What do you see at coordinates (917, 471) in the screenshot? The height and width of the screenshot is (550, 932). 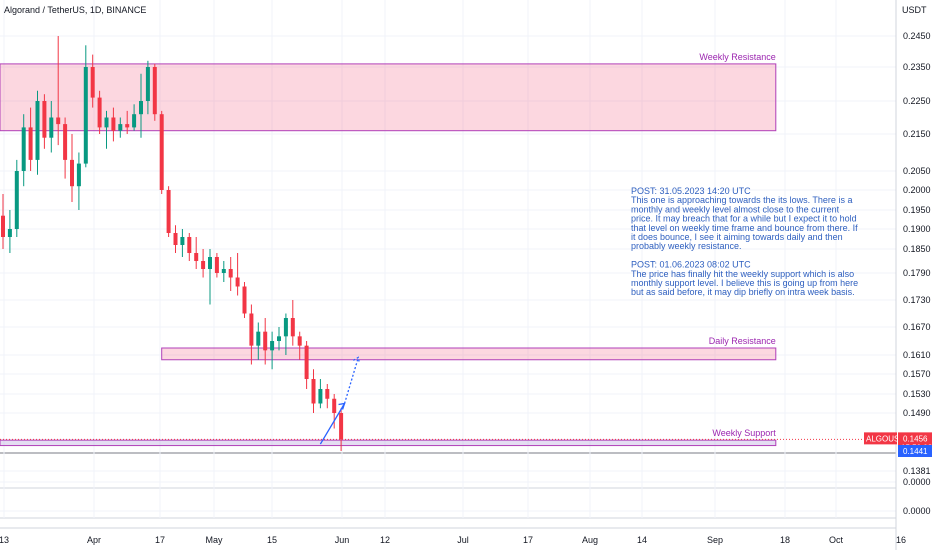 I see `y-tick-label: 0.1381` at bounding box center [917, 471].